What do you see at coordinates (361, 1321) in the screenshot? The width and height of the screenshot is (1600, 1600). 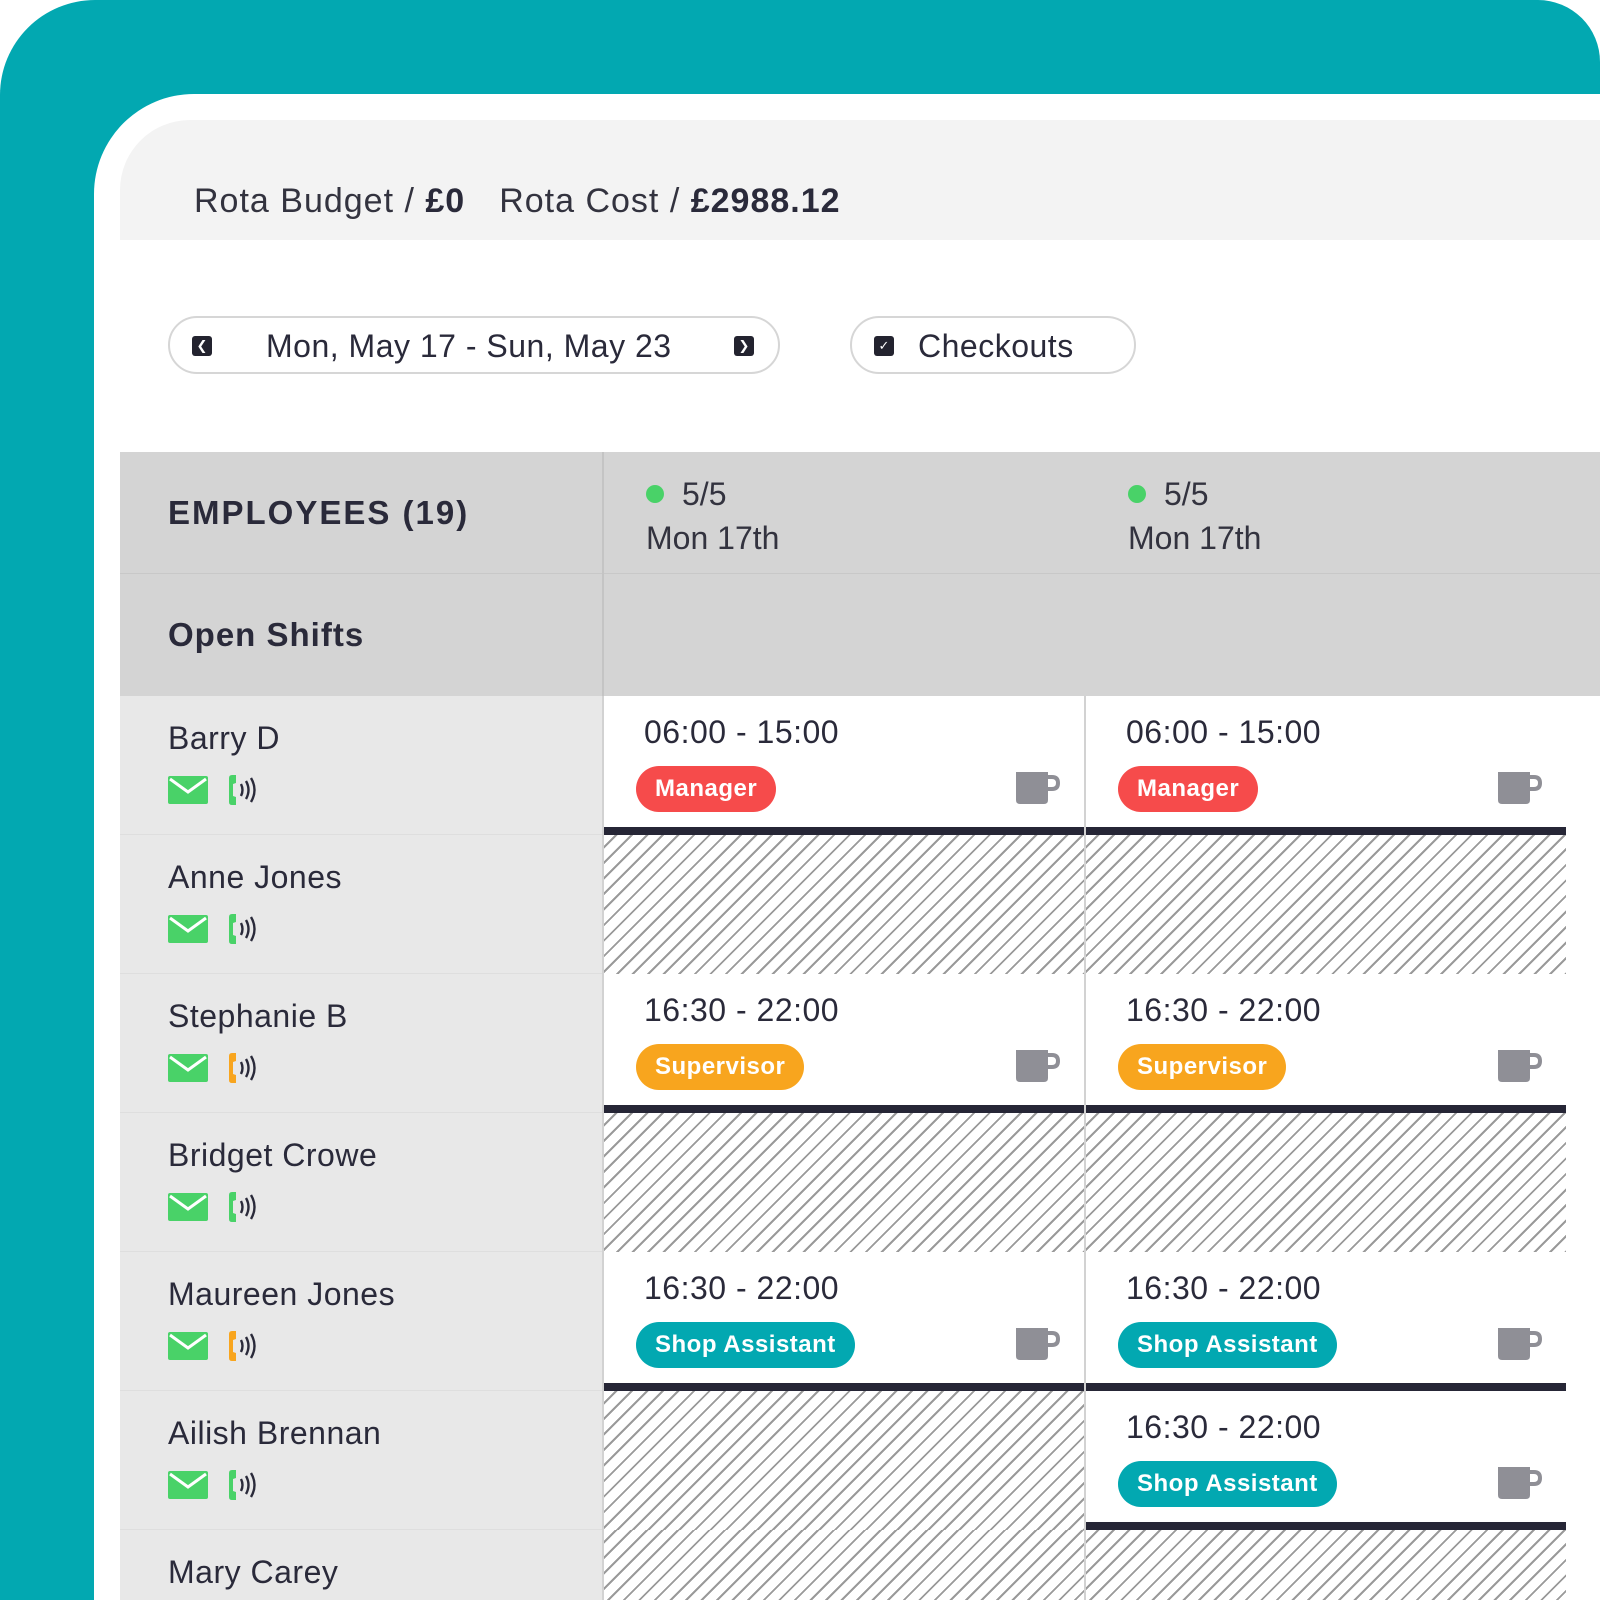 I see `employee-row: Maureen Jones` at bounding box center [361, 1321].